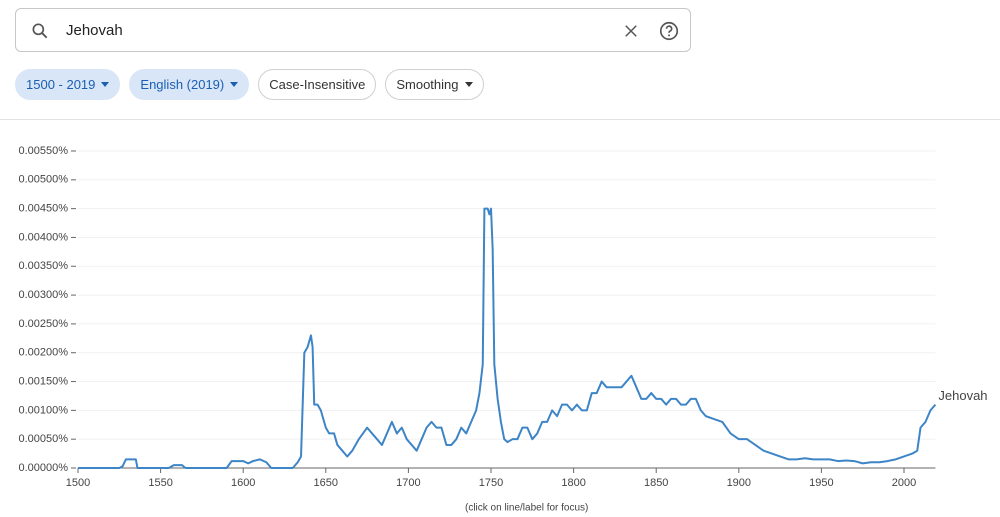  I want to click on chart-note: (click on line/label for focus), so click(526, 508).